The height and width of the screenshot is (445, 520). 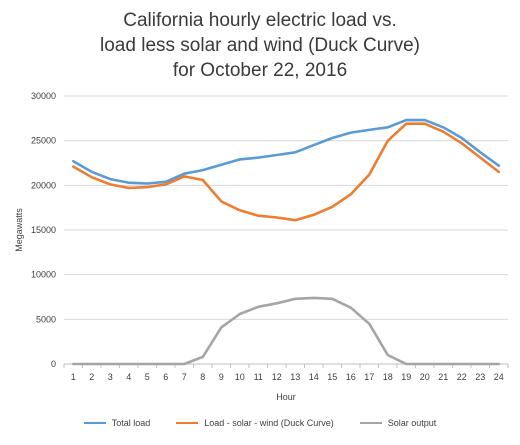 What do you see at coordinates (443, 377) in the screenshot?
I see `x-tick-label: 21` at bounding box center [443, 377].